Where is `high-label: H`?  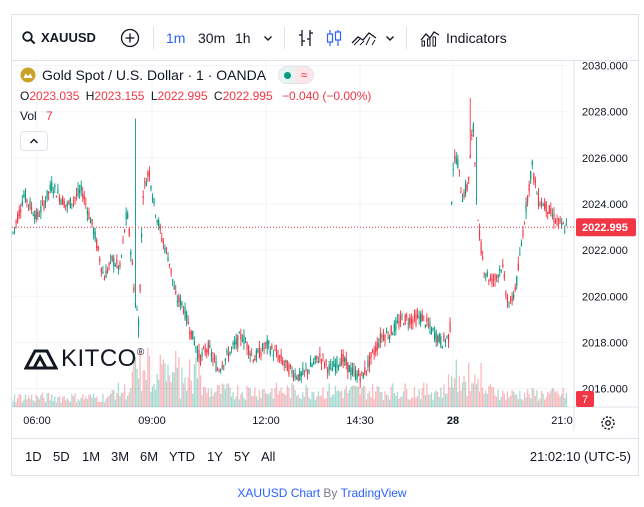
high-label: H is located at coordinates (90, 96).